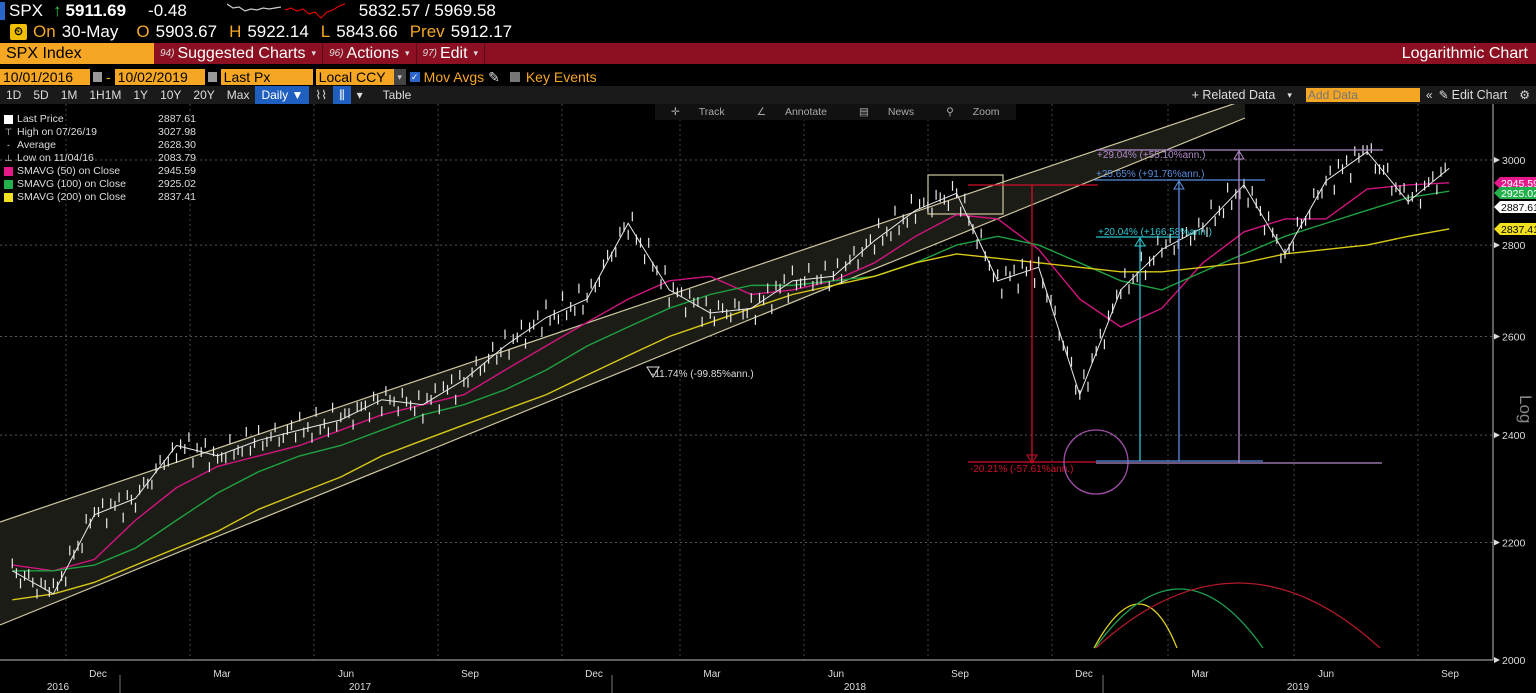 The image size is (1536, 693). I want to click on period-20y: 20Y, so click(204, 95).